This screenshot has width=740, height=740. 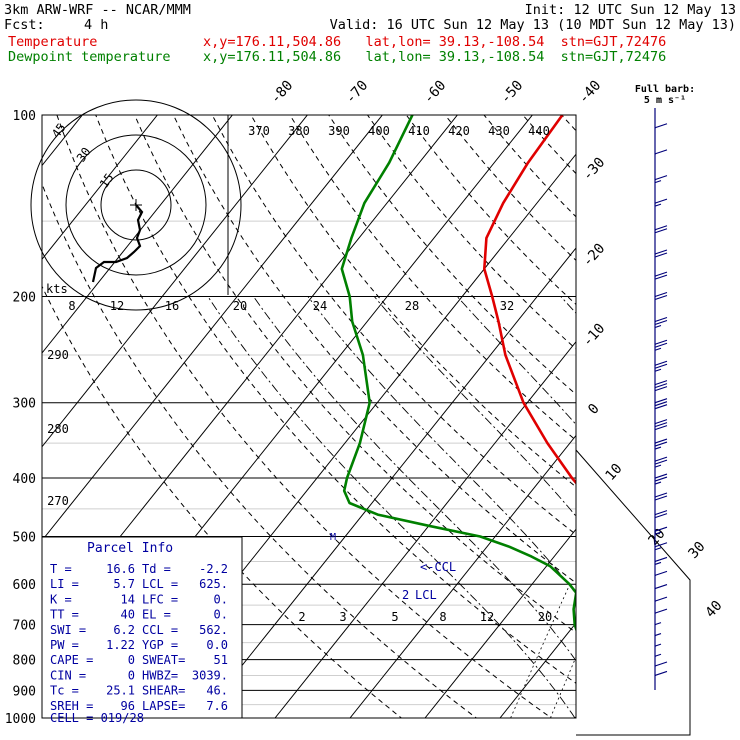 I want to click on isotherm-tick-label: -80, so click(x=282, y=93).